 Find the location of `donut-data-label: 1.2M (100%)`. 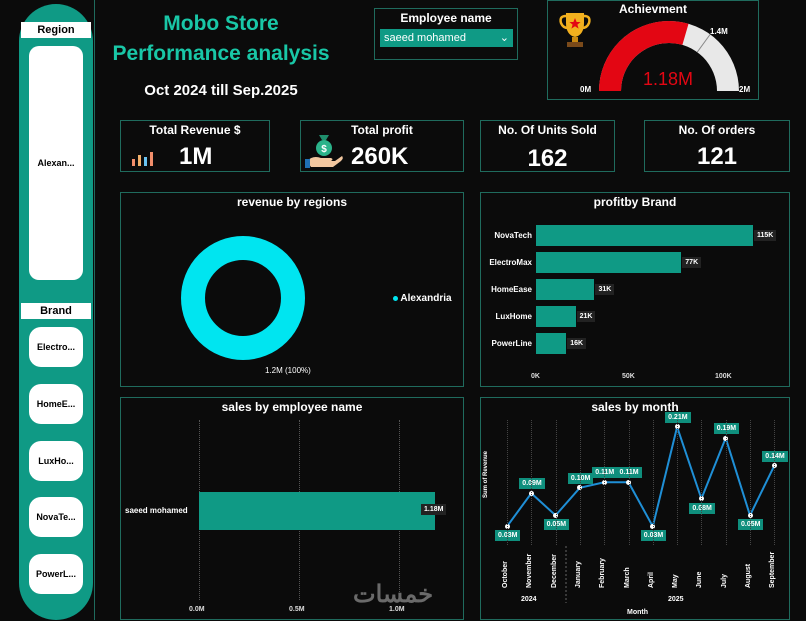

donut-data-label: 1.2M (100%) is located at coordinates (288, 370).